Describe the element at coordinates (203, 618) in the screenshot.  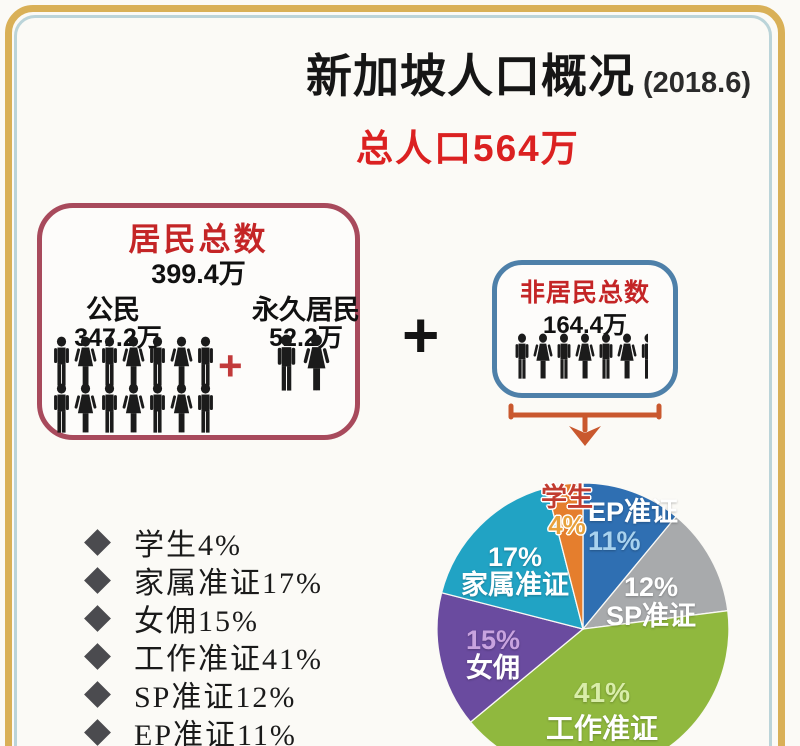
I see `legend-item: 女佣15%` at that location.